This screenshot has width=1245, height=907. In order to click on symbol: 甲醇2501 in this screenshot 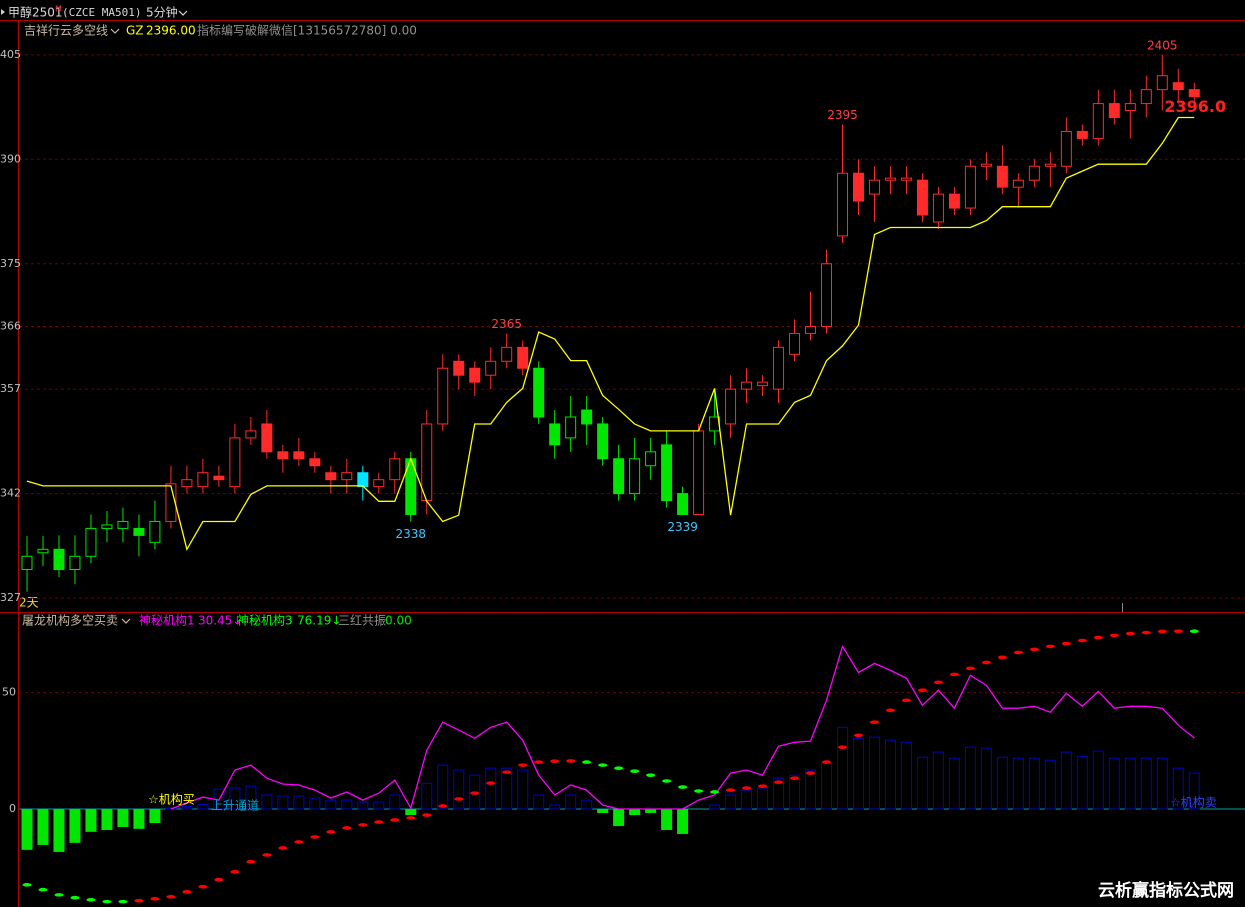, I will do `click(35, 12)`.